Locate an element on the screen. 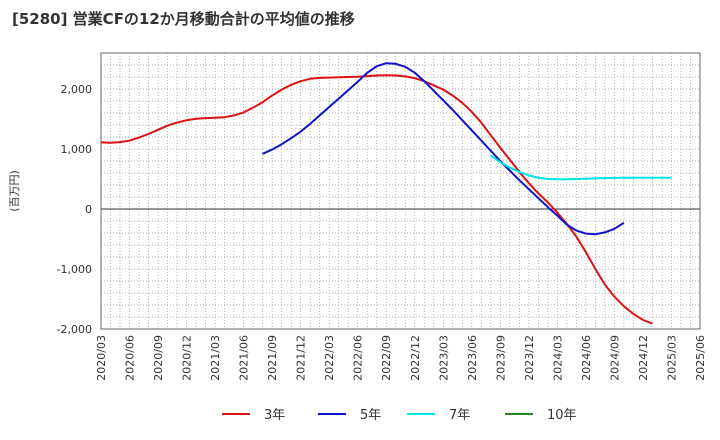  x-tick-label: 2021/12 is located at coordinates (301, 358).